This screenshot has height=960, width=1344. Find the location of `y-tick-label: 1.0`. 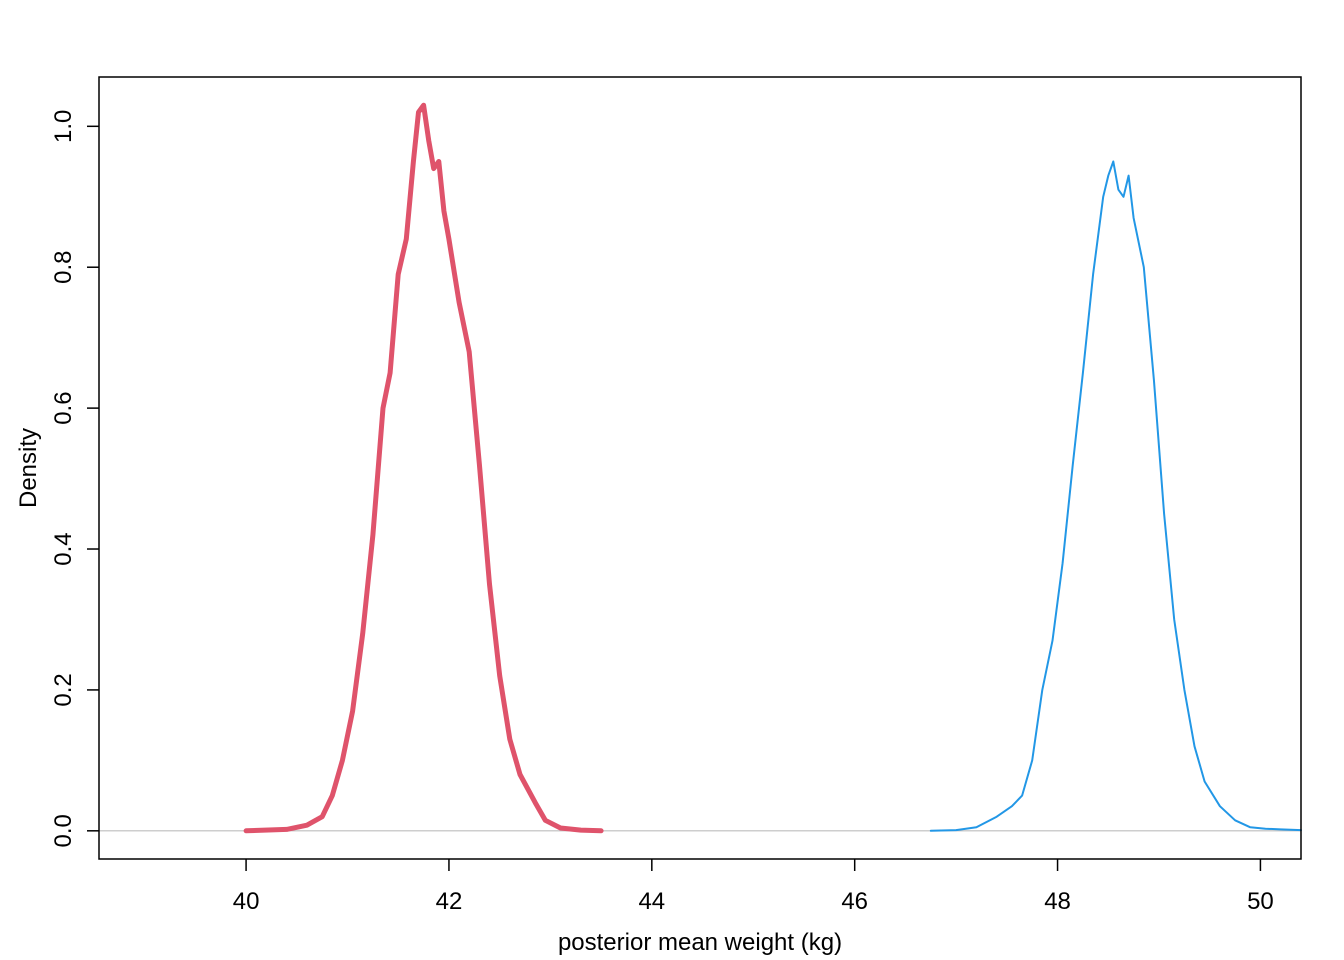

y-tick-label: 1.0 is located at coordinates (63, 126).